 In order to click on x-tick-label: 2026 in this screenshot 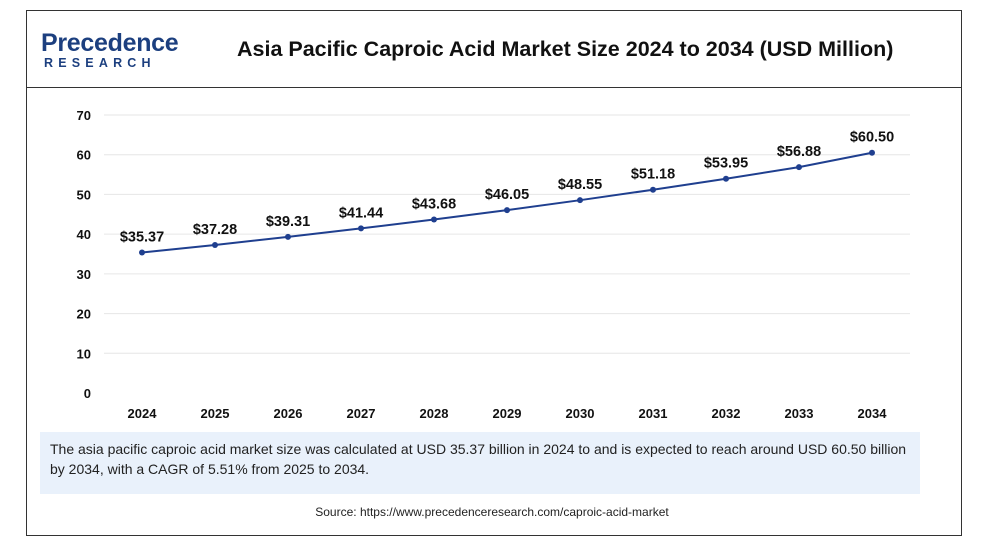, I will do `click(288, 413)`.